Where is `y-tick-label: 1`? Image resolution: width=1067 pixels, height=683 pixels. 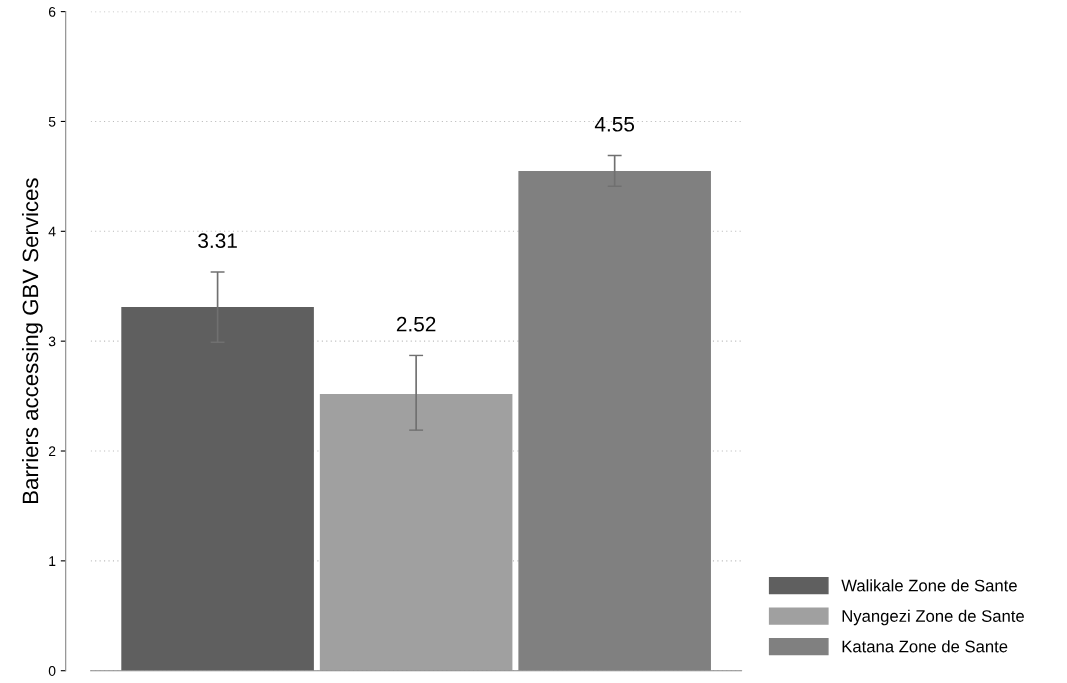
y-tick-label: 1 is located at coordinates (52, 561).